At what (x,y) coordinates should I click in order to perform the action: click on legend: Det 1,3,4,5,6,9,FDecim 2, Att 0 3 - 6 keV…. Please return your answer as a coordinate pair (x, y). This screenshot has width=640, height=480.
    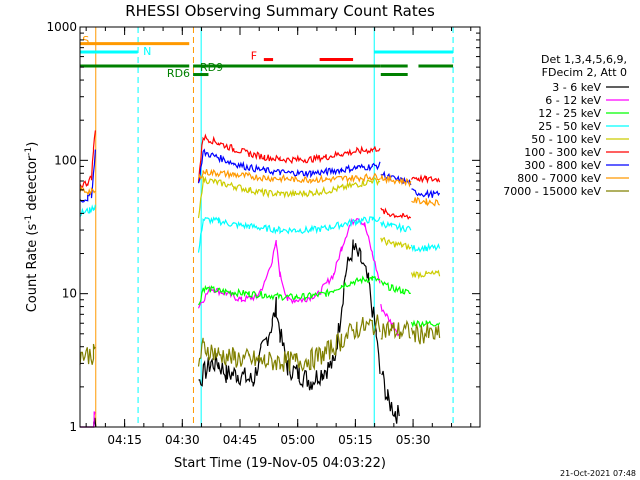
    Looking at the image, I should click on (566, 125).